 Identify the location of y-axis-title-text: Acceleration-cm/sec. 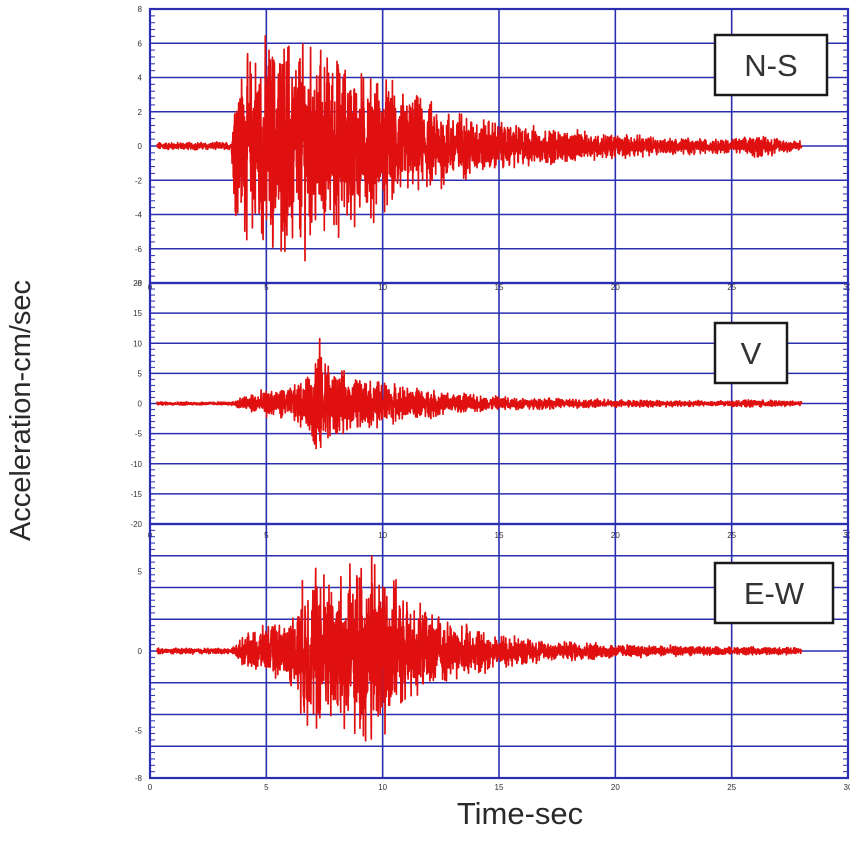
(21, 410).